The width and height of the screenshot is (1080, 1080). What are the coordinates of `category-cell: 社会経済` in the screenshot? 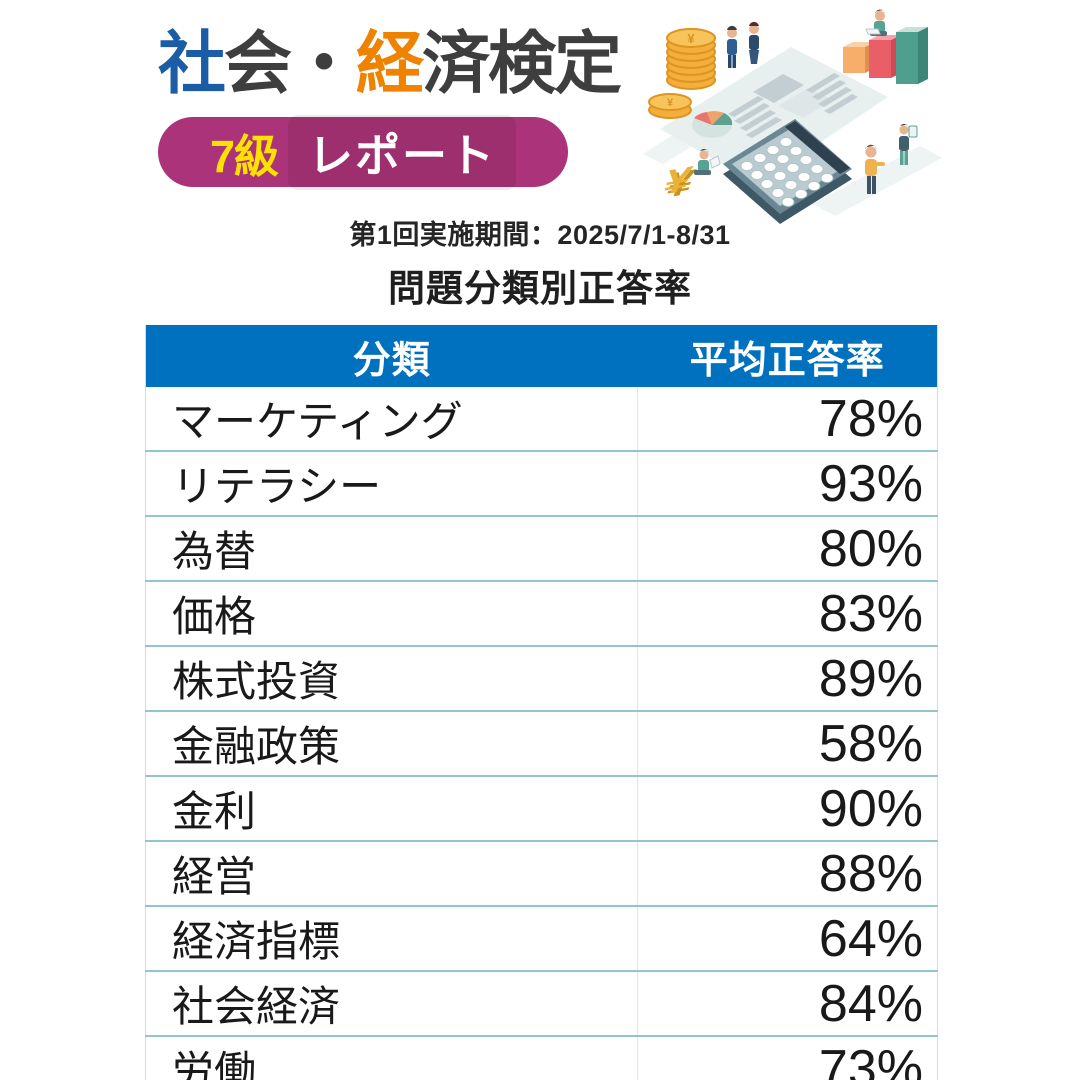 It's located at (391, 1004).